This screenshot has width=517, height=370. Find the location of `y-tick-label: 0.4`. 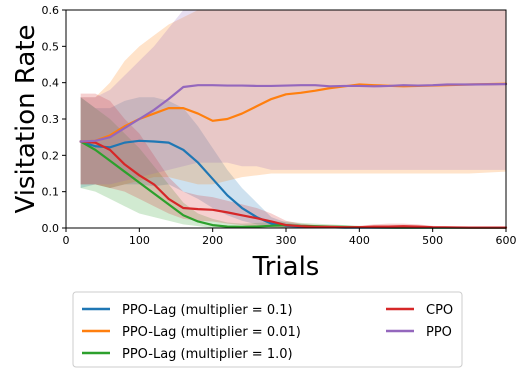

y-tick-label: 0.4 is located at coordinates (51, 83).